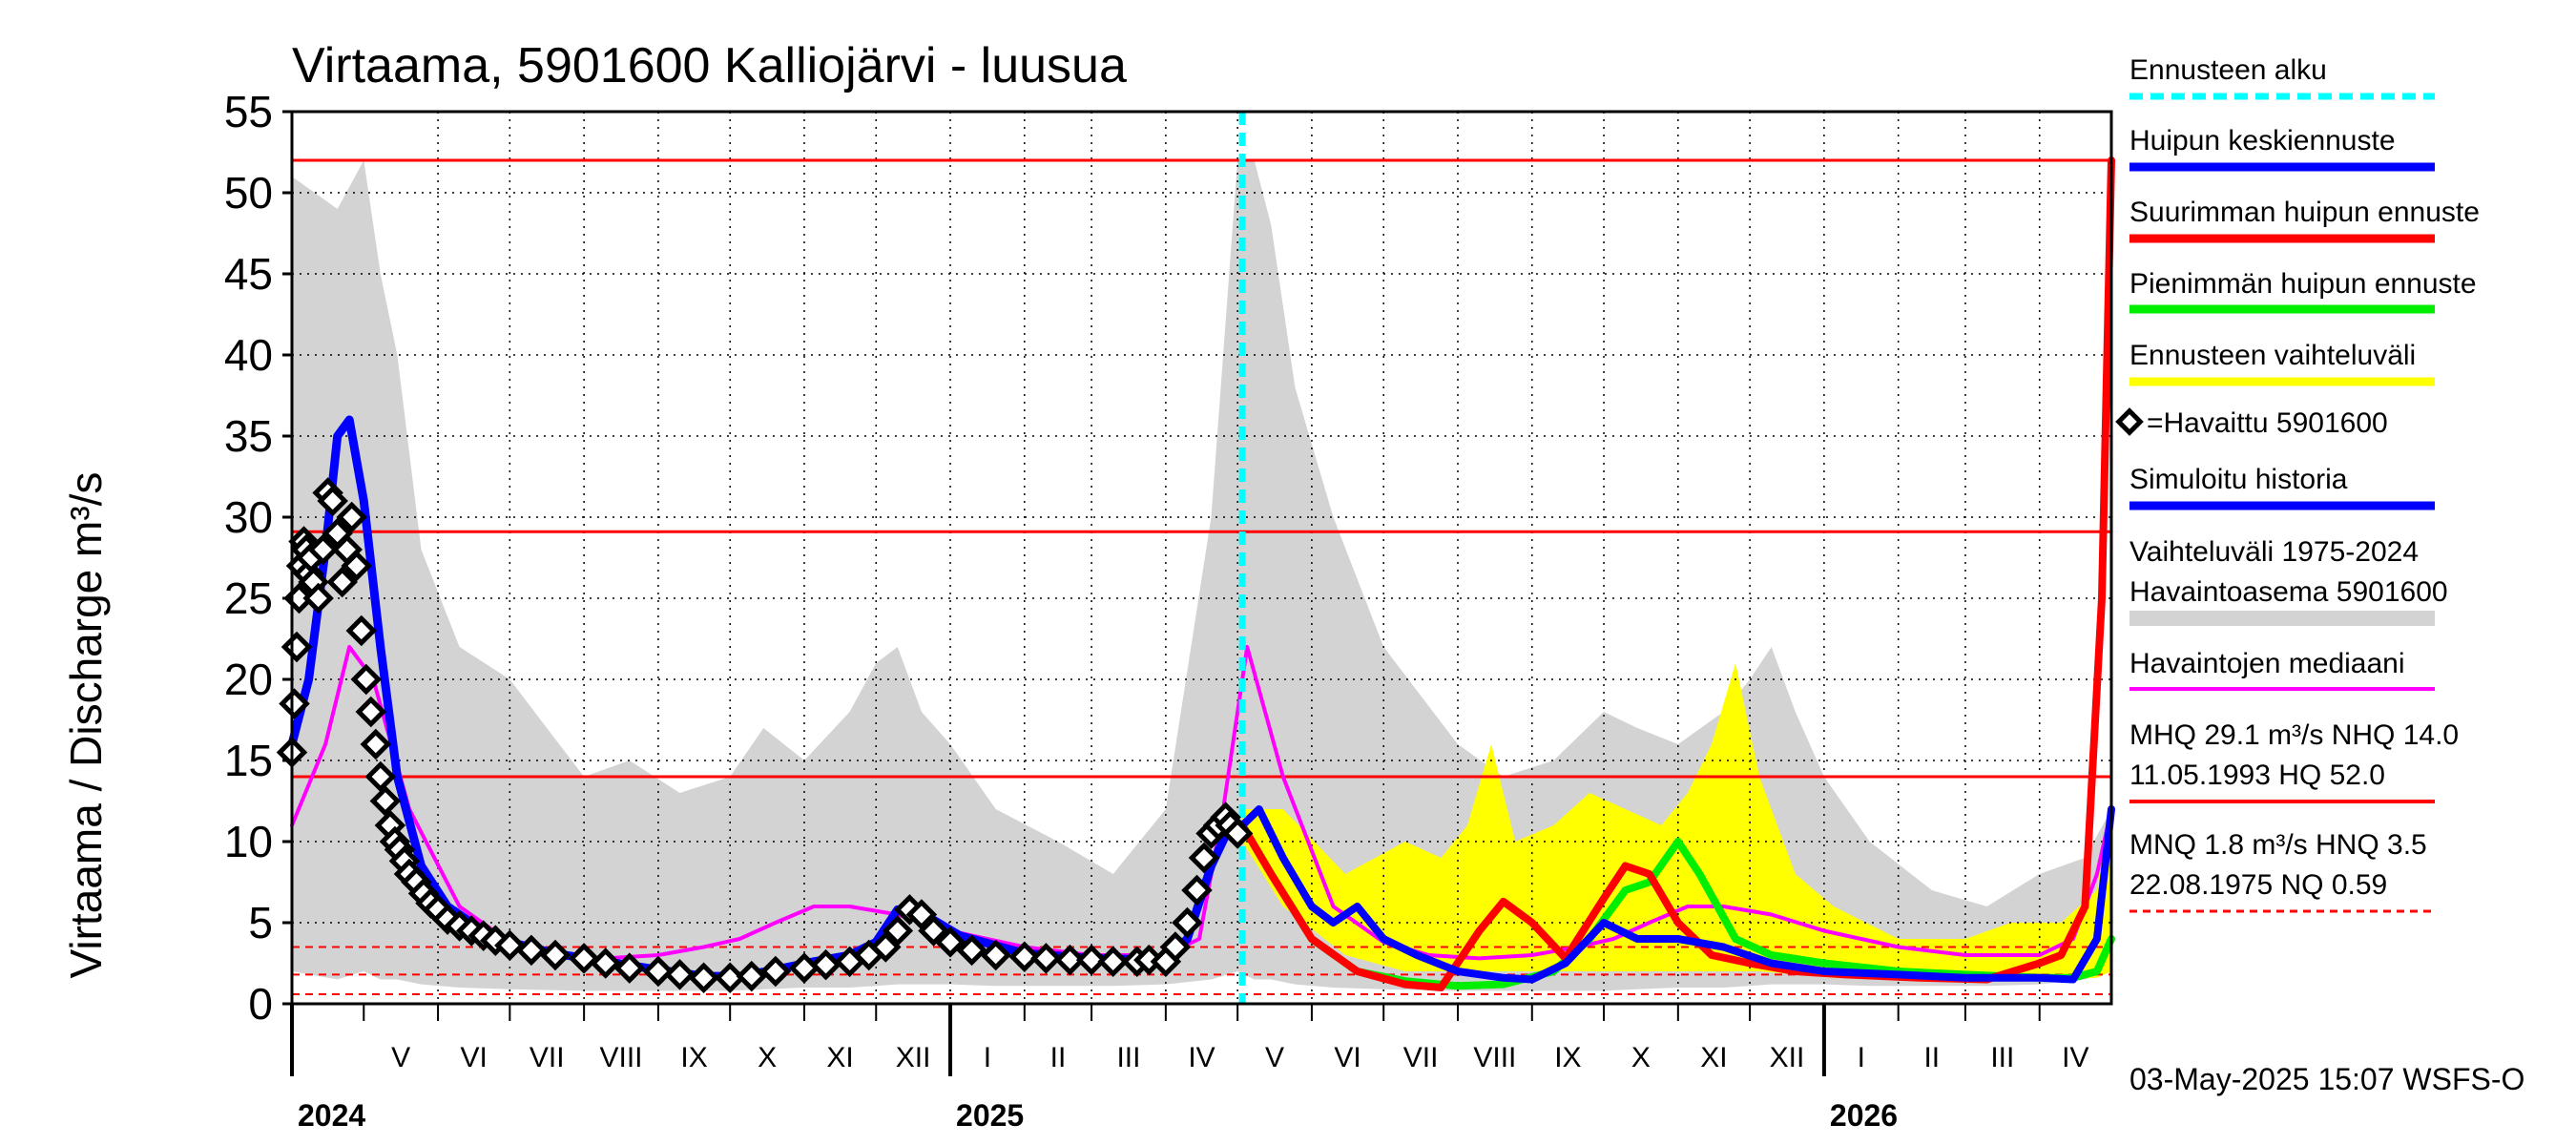 Image resolution: width=2576 pixels, height=1145 pixels. Describe the element at coordinates (86, 726) in the screenshot. I see `y-axis-label: Virtaama / Discharge m³/s` at that location.